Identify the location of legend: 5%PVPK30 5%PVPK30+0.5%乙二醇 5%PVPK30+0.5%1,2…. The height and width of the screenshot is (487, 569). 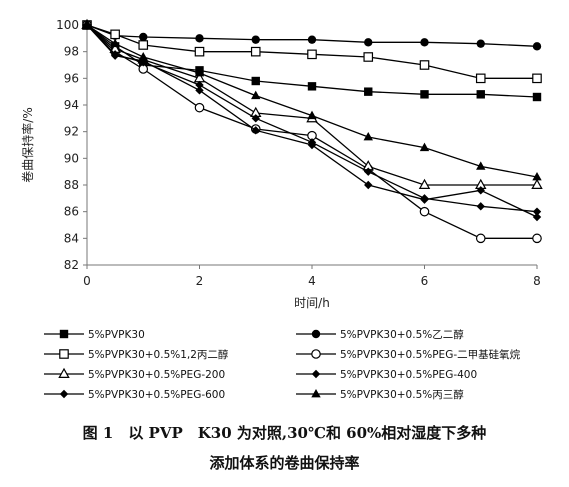
(282, 364).